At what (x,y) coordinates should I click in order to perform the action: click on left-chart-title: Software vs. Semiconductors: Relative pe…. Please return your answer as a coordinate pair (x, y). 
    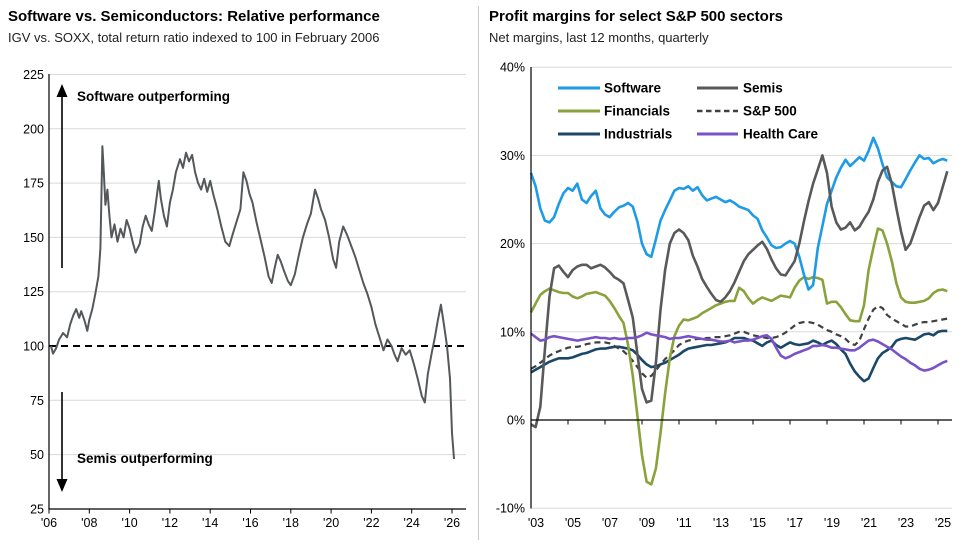
    Looking at the image, I should click on (194, 16).